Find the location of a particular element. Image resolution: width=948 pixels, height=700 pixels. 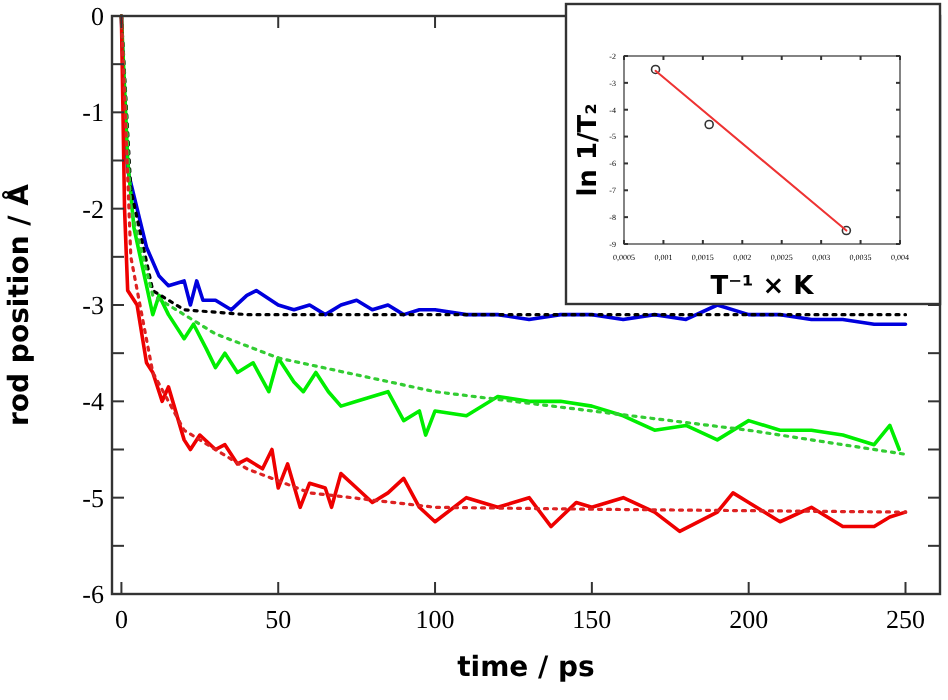

x-tick-label: 100 is located at coordinates (435, 619).